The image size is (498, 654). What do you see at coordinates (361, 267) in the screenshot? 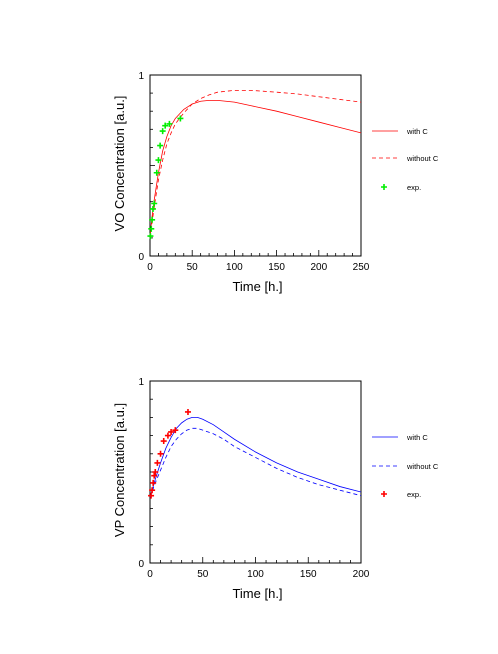
I see `x-tick-label: 250` at bounding box center [361, 267].